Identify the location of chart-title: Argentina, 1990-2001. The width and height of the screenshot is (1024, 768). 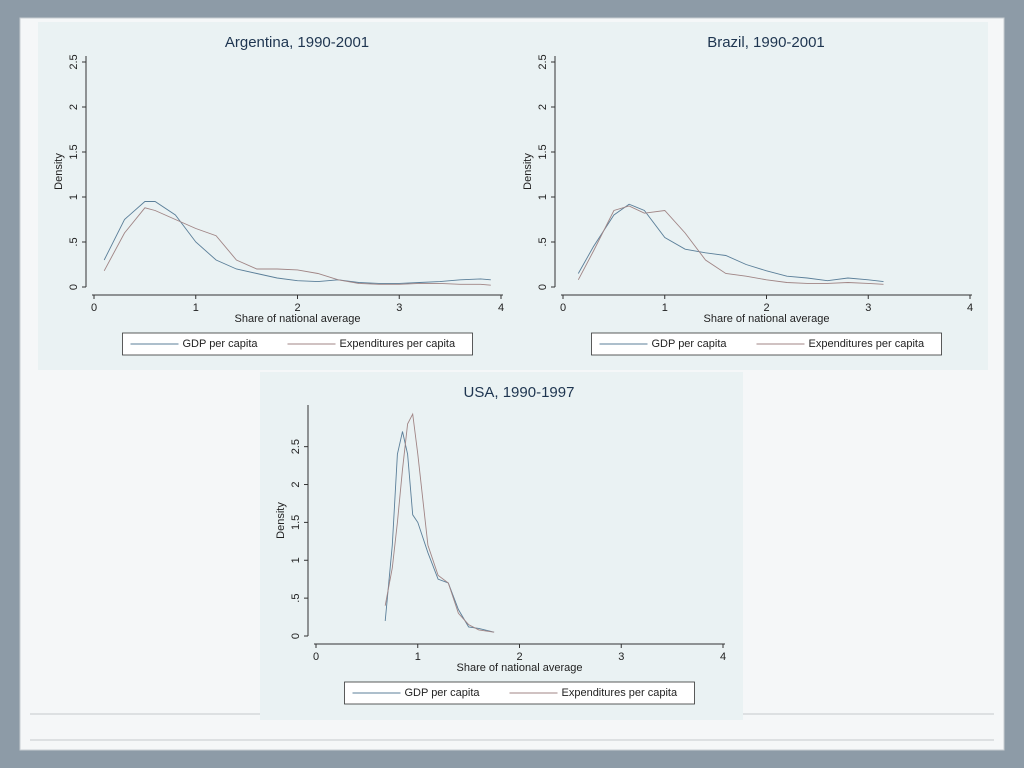
(297, 42).